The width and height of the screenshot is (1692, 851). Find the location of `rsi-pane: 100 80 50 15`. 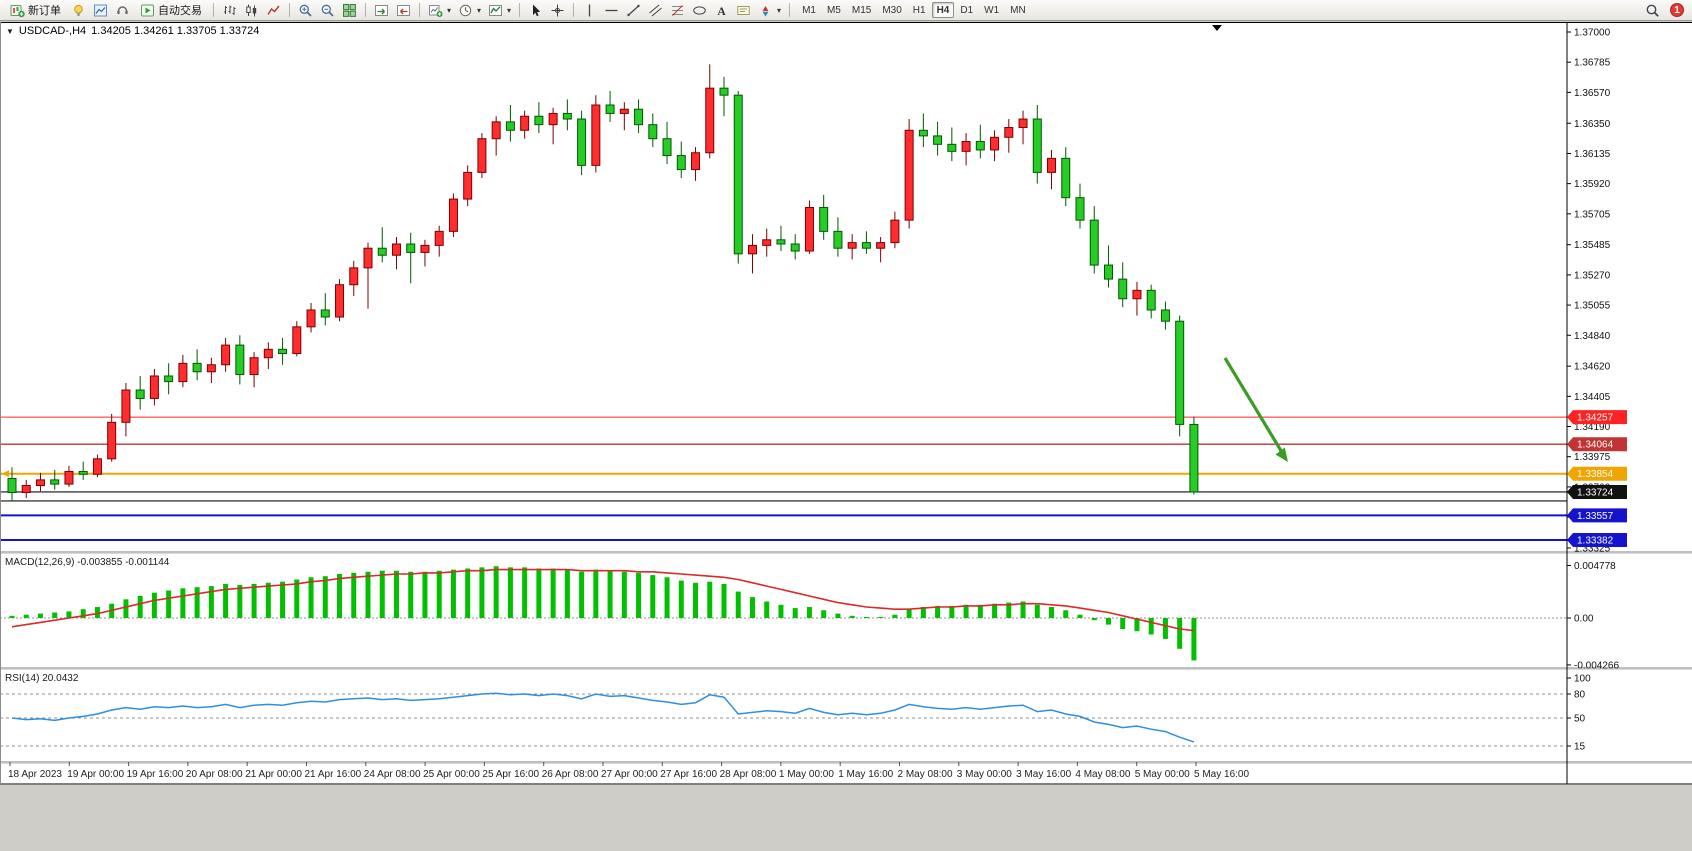

rsi-pane: 100 80 50 15 is located at coordinates (795, 713).